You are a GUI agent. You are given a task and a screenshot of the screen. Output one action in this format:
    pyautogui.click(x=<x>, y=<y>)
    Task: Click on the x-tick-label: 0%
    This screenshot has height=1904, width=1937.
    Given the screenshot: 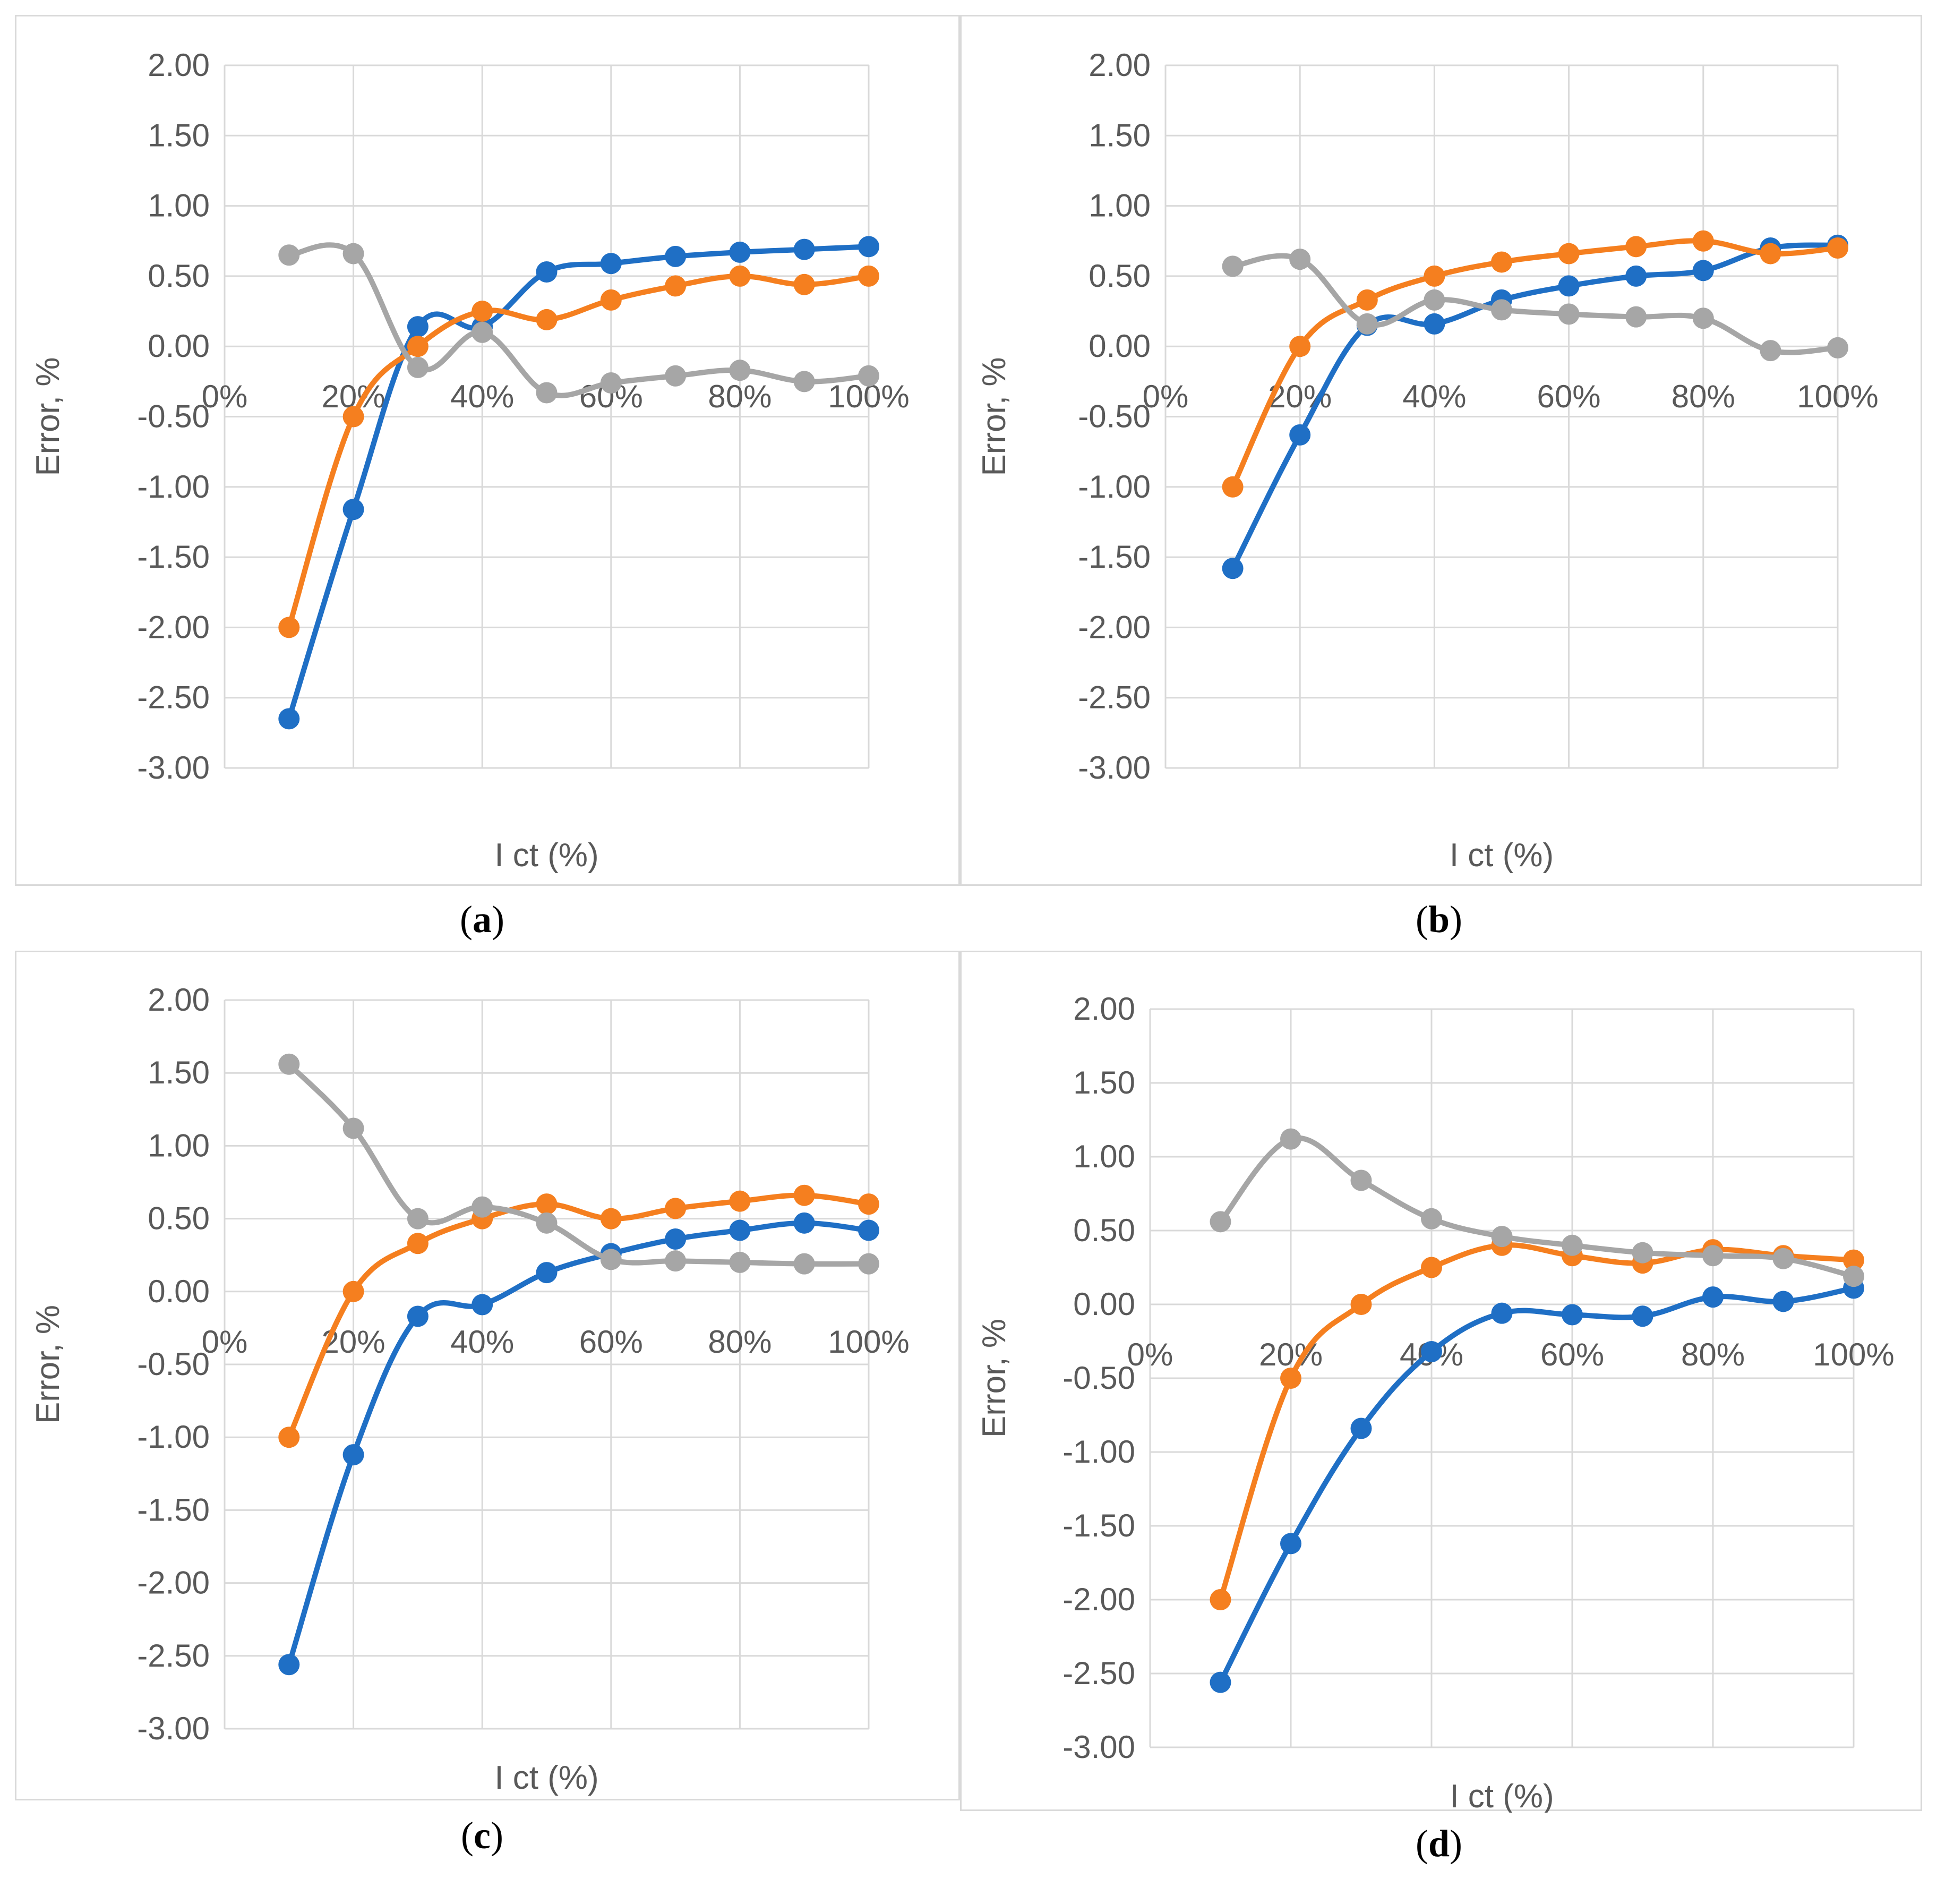 What is the action you would take?
    pyautogui.click(x=1166, y=396)
    